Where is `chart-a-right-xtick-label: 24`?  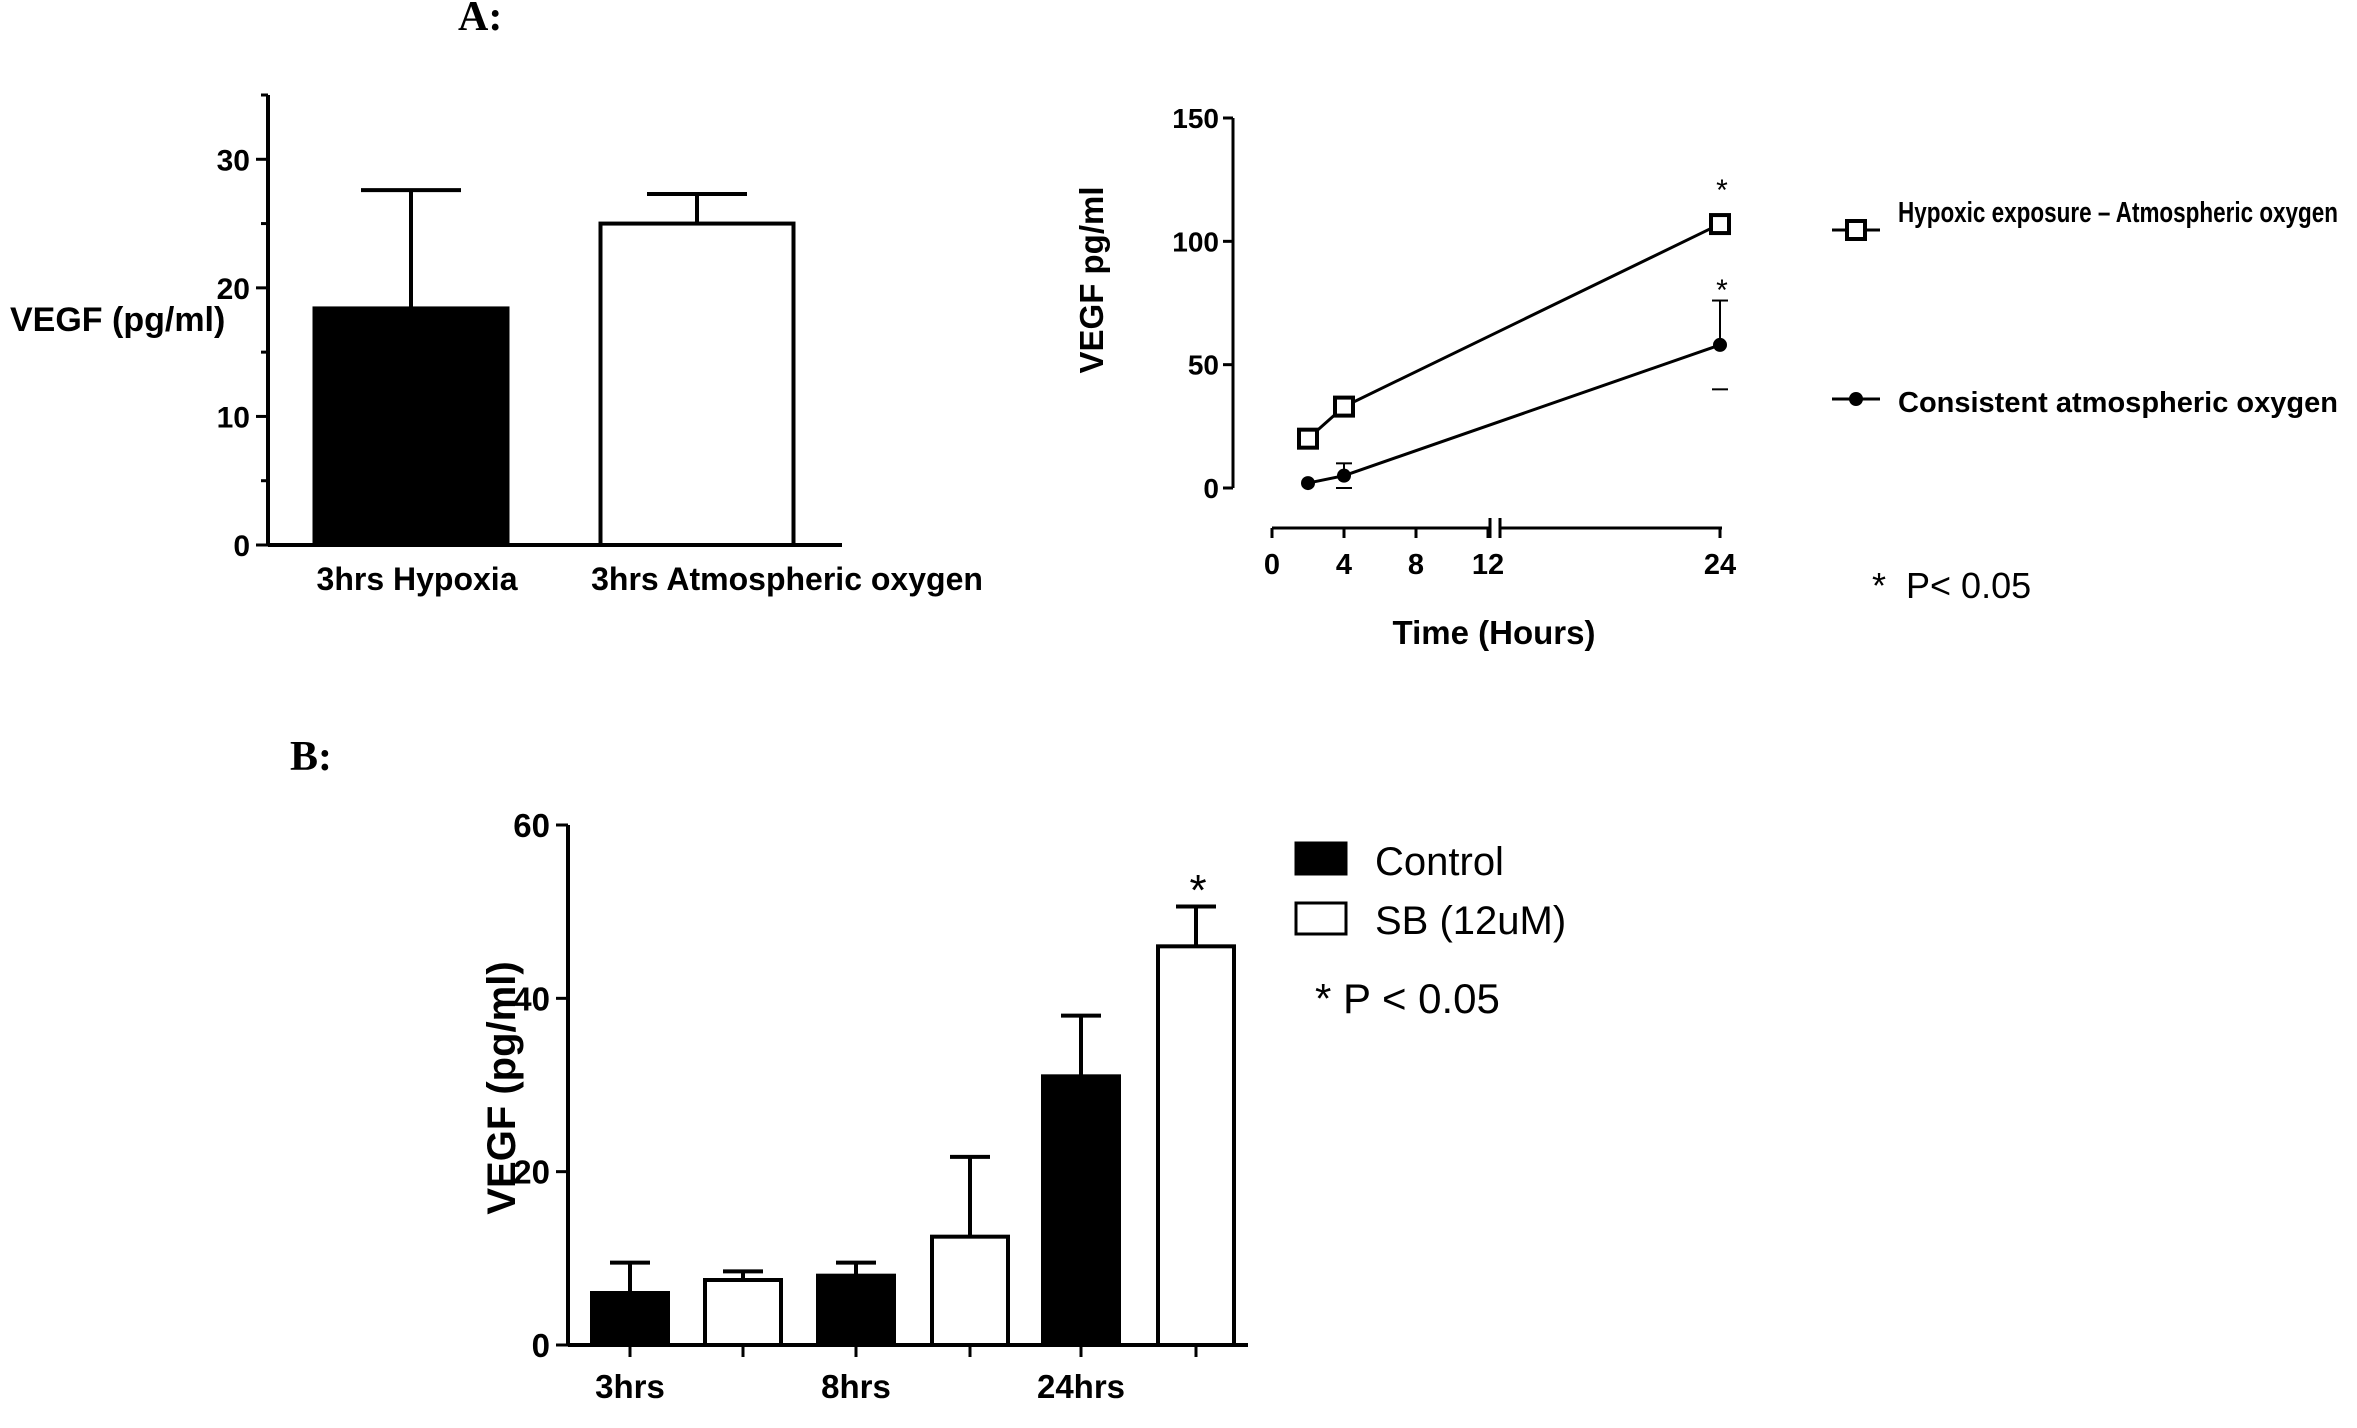
chart-a-right-xtick-label: 24 is located at coordinates (1720, 565).